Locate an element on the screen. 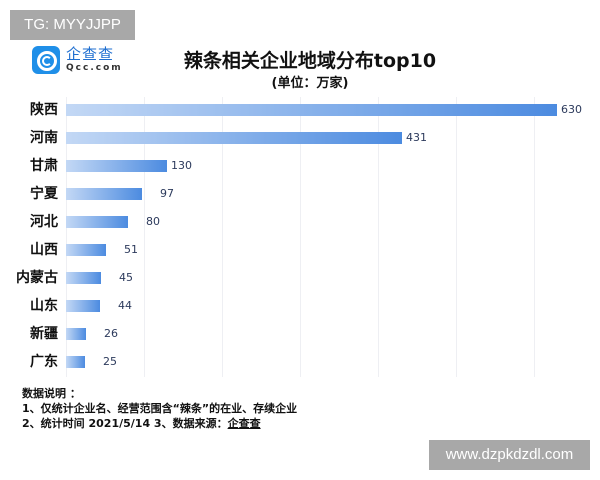 The height and width of the screenshot is (480, 600). category-label: 陕西 is located at coordinates (44, 110).